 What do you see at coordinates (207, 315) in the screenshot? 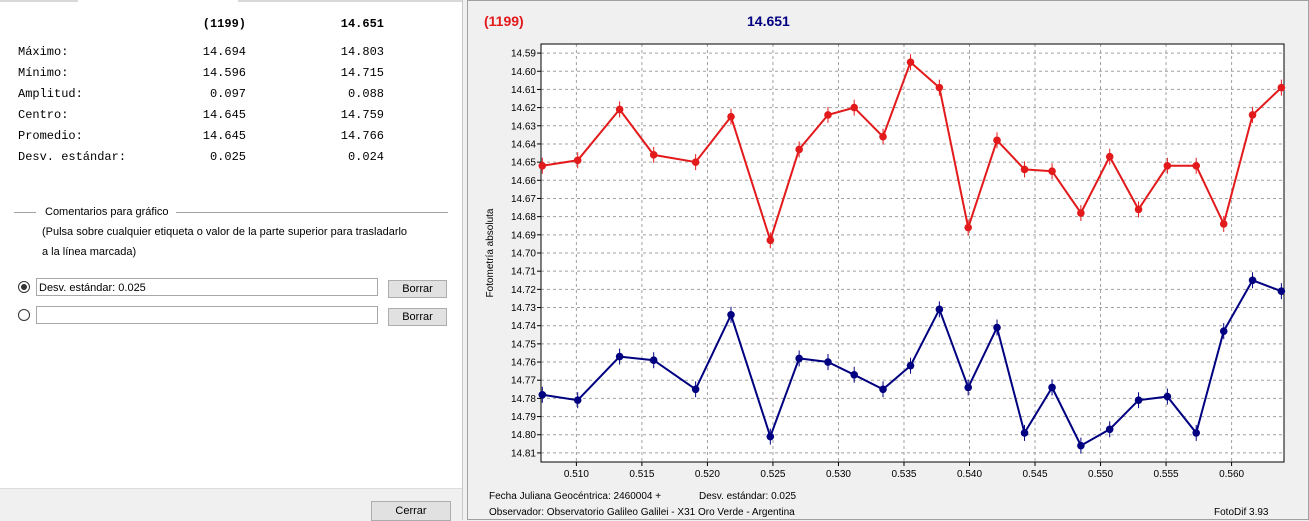
I see `comment-line2-input` at bounding box center [207, 315].